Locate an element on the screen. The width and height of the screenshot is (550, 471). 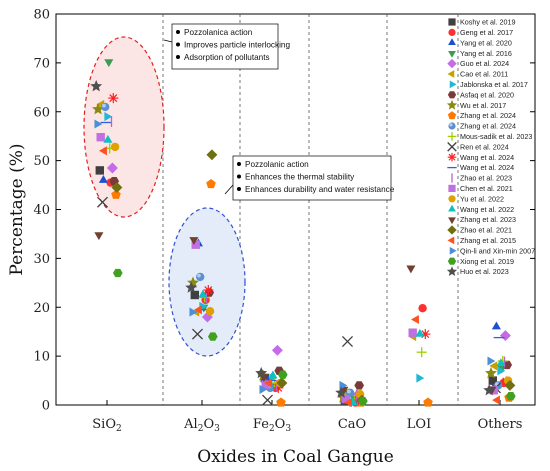
legend-entry: Zhao et al. 2021 is located at coordinates (479, 230).